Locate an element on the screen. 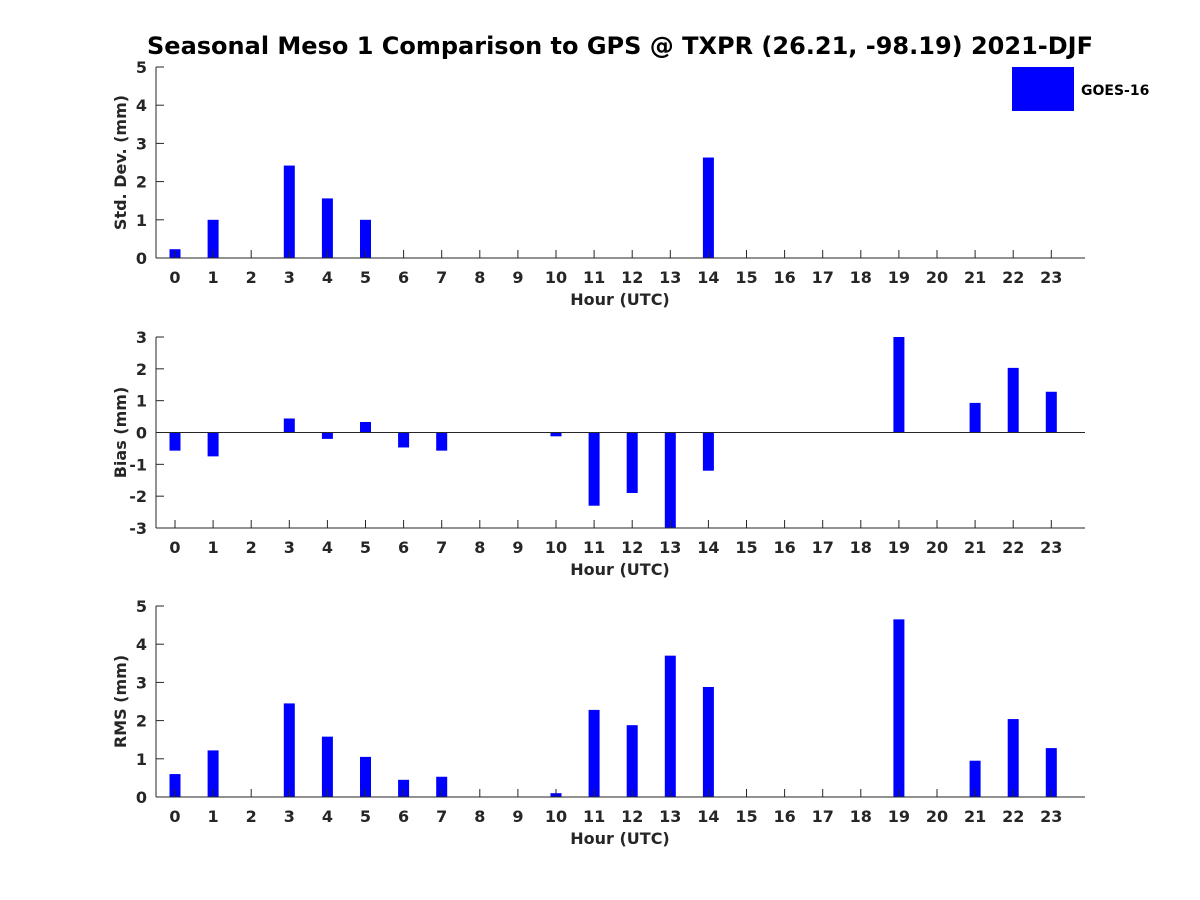  bias-x-tick-label: 4 is located at coordinates (327, 547).